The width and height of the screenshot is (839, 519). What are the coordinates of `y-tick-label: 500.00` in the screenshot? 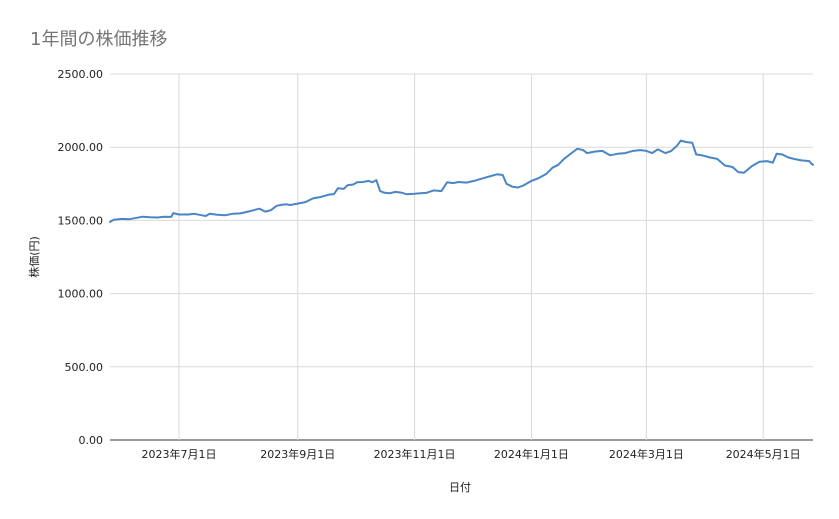 It's located at (84, 367).